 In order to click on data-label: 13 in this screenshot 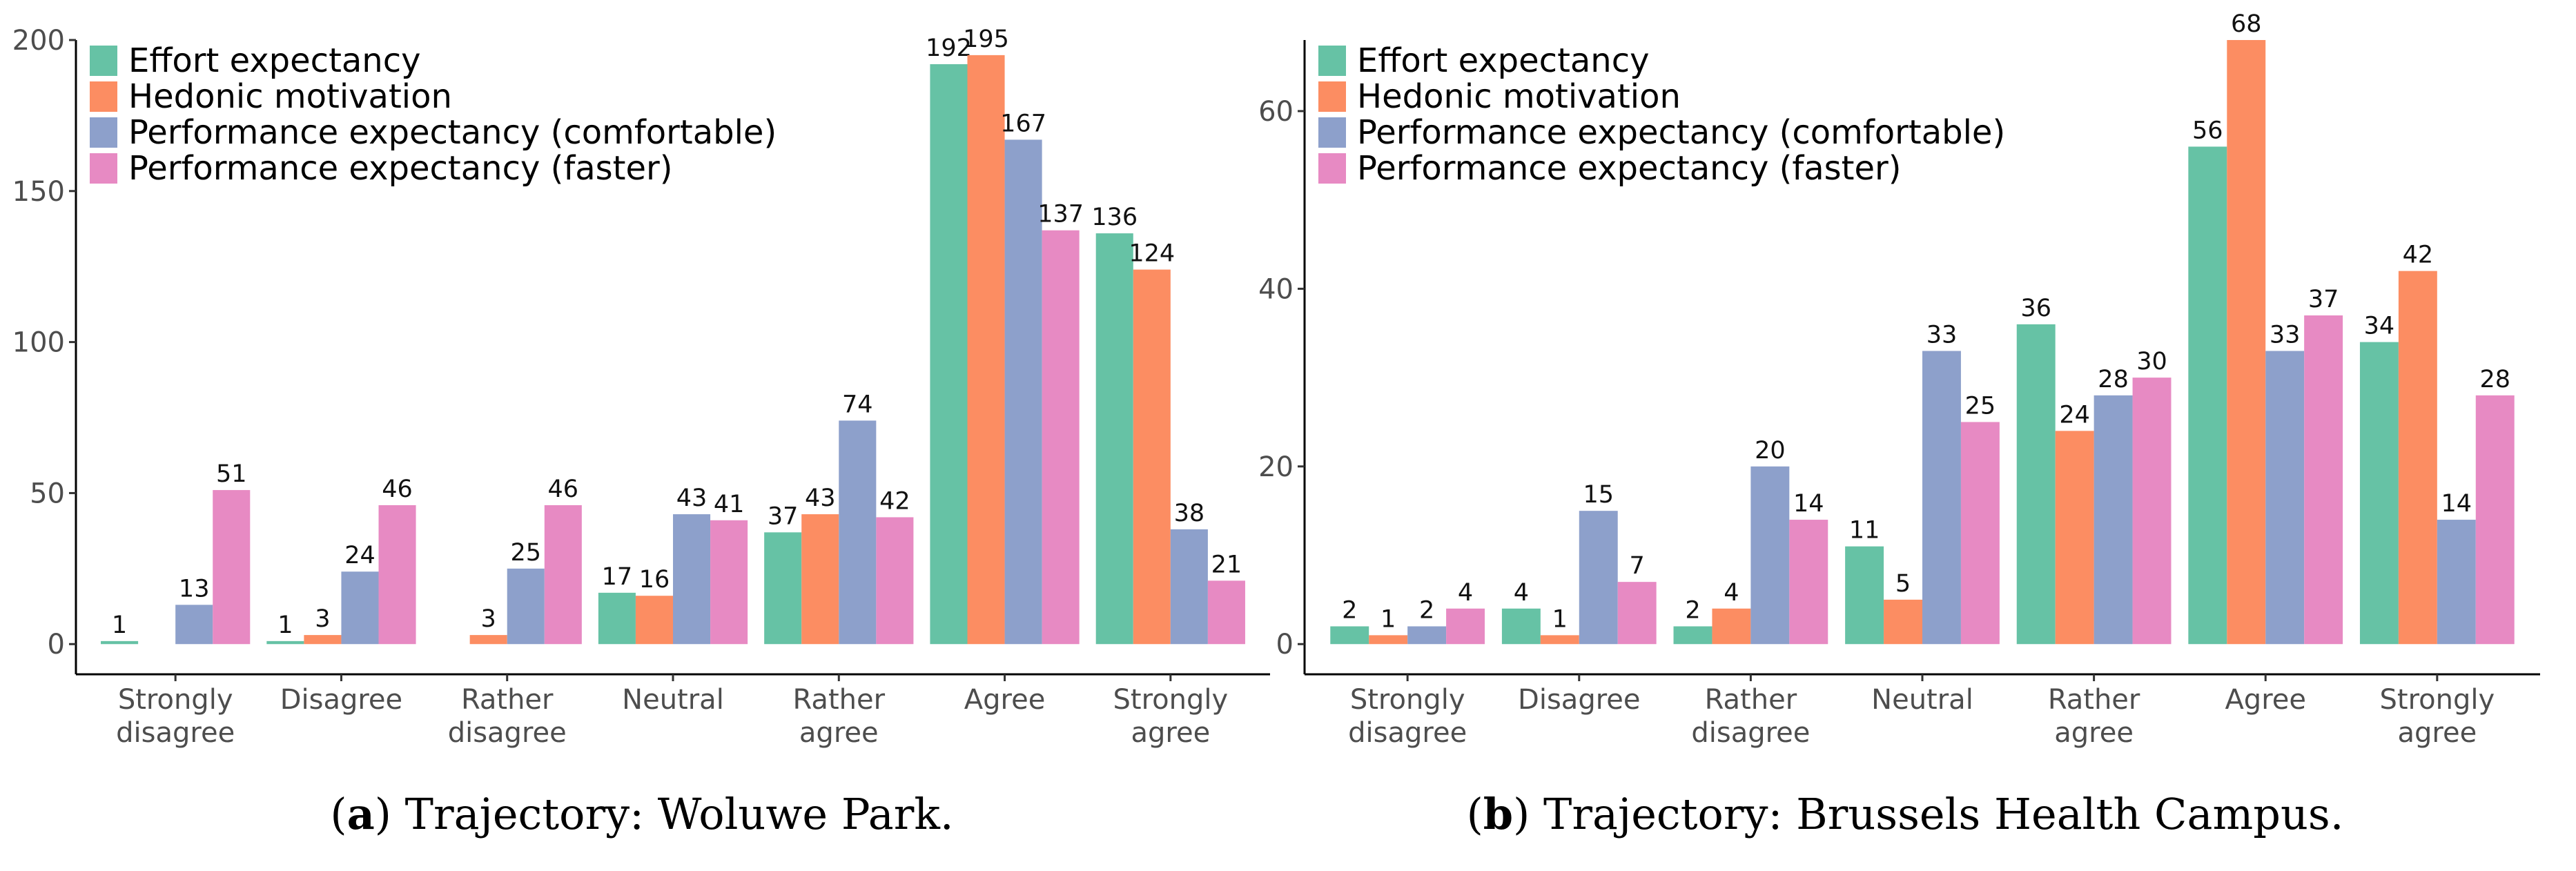, I will do `click(194, 589)`.